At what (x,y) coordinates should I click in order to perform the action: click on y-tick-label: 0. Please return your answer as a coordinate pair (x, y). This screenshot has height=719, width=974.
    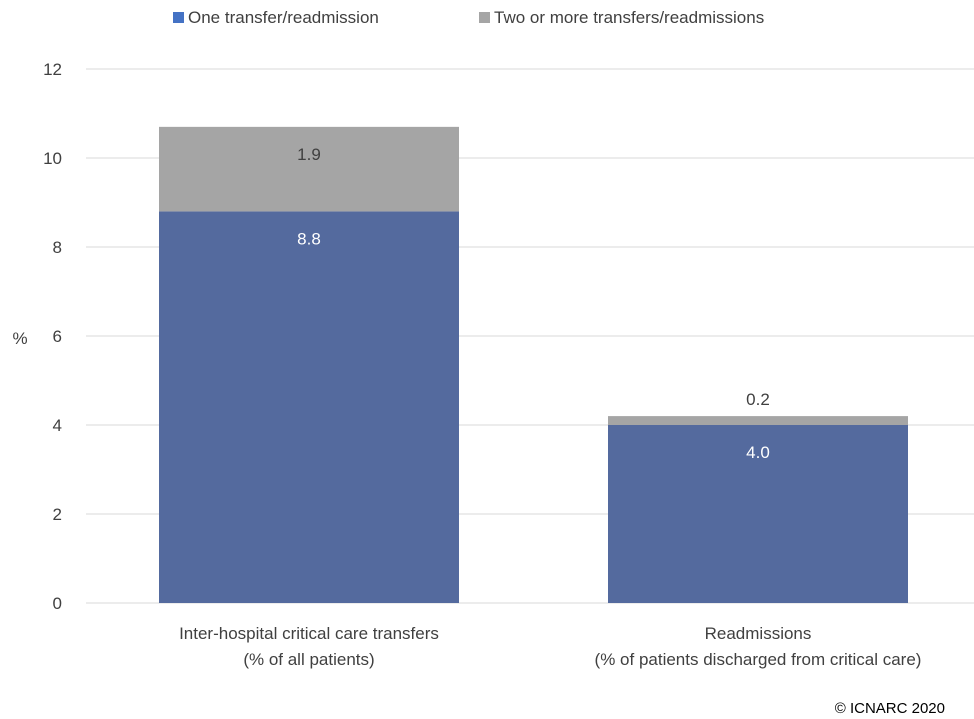
    Looking at the image, I should click on (57, 603).